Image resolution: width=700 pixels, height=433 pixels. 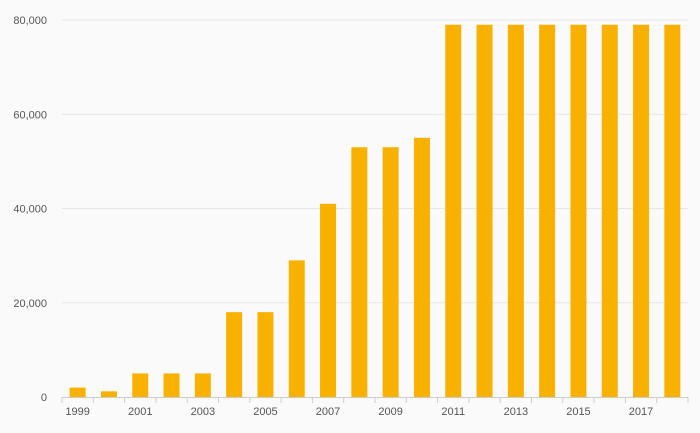 I want to click on x-tick-label: 1999, so click(x=77, y=412).